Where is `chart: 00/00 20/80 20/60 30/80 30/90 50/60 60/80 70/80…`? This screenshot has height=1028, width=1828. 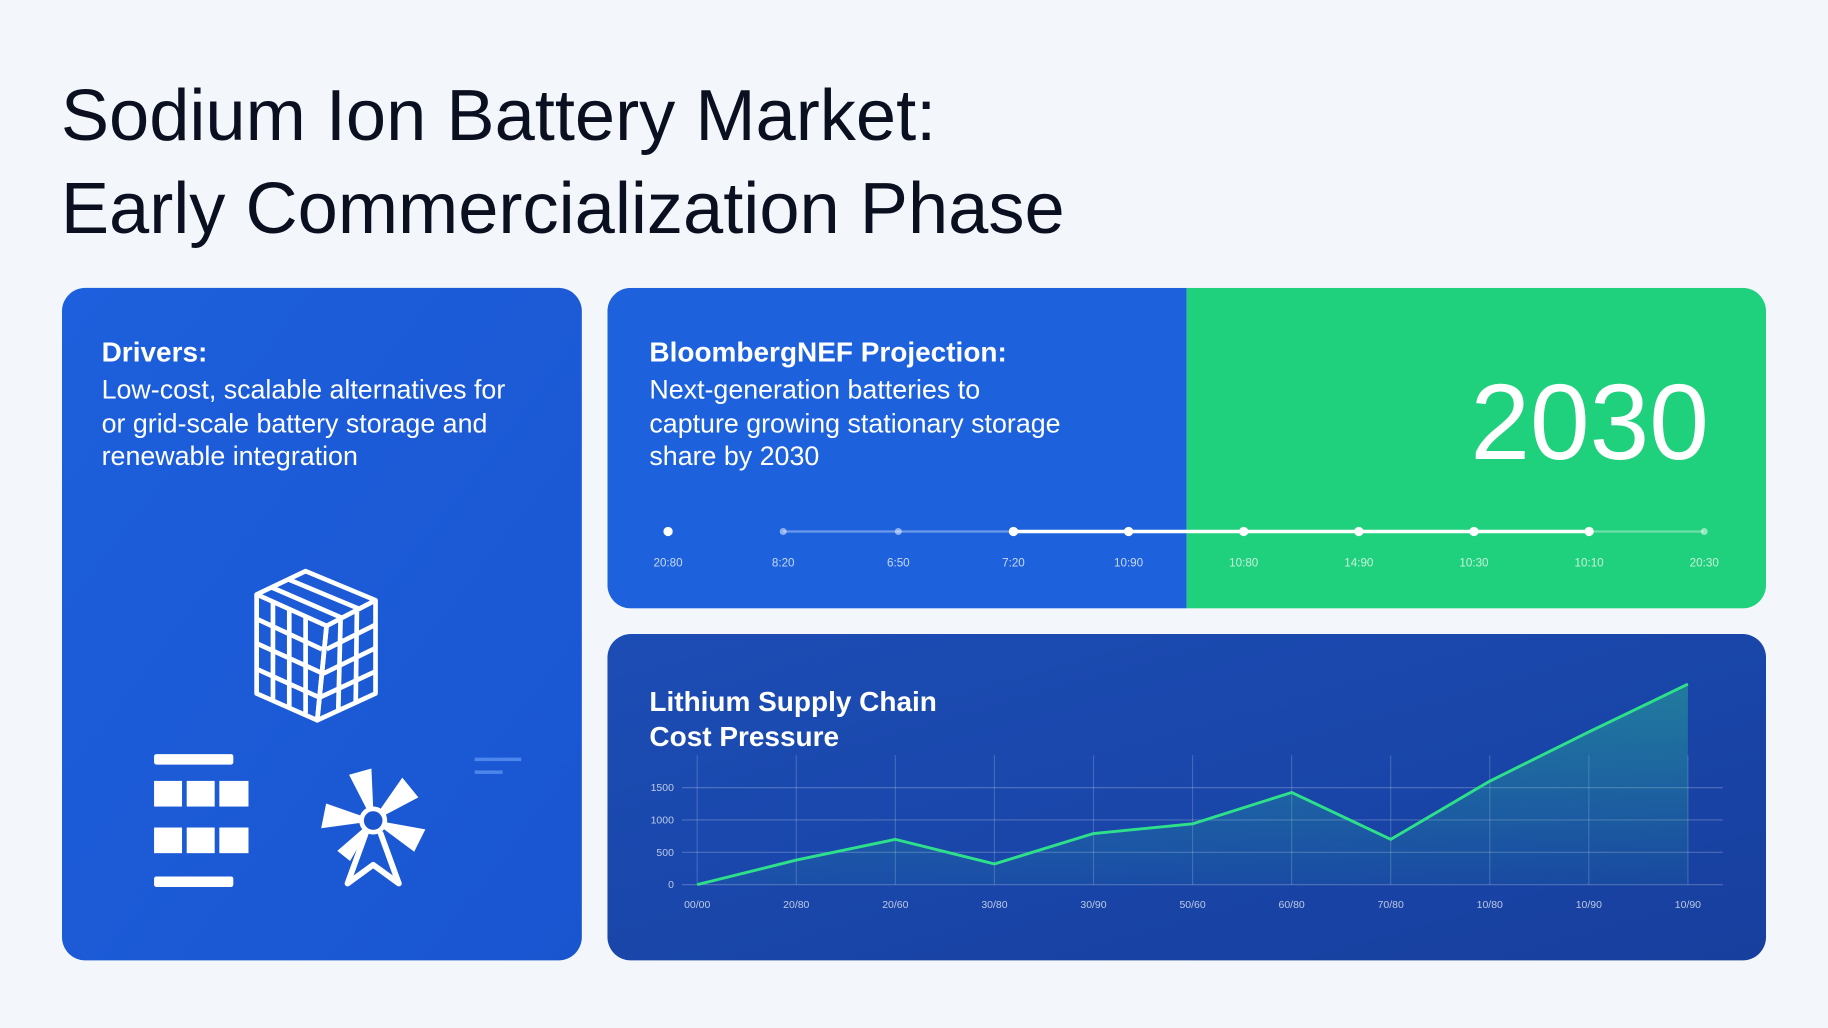
chart: 00/00 20/80 20/60 30/80 30/90 50/60 60/80 70/80… is located at coordinates (1187, 796).